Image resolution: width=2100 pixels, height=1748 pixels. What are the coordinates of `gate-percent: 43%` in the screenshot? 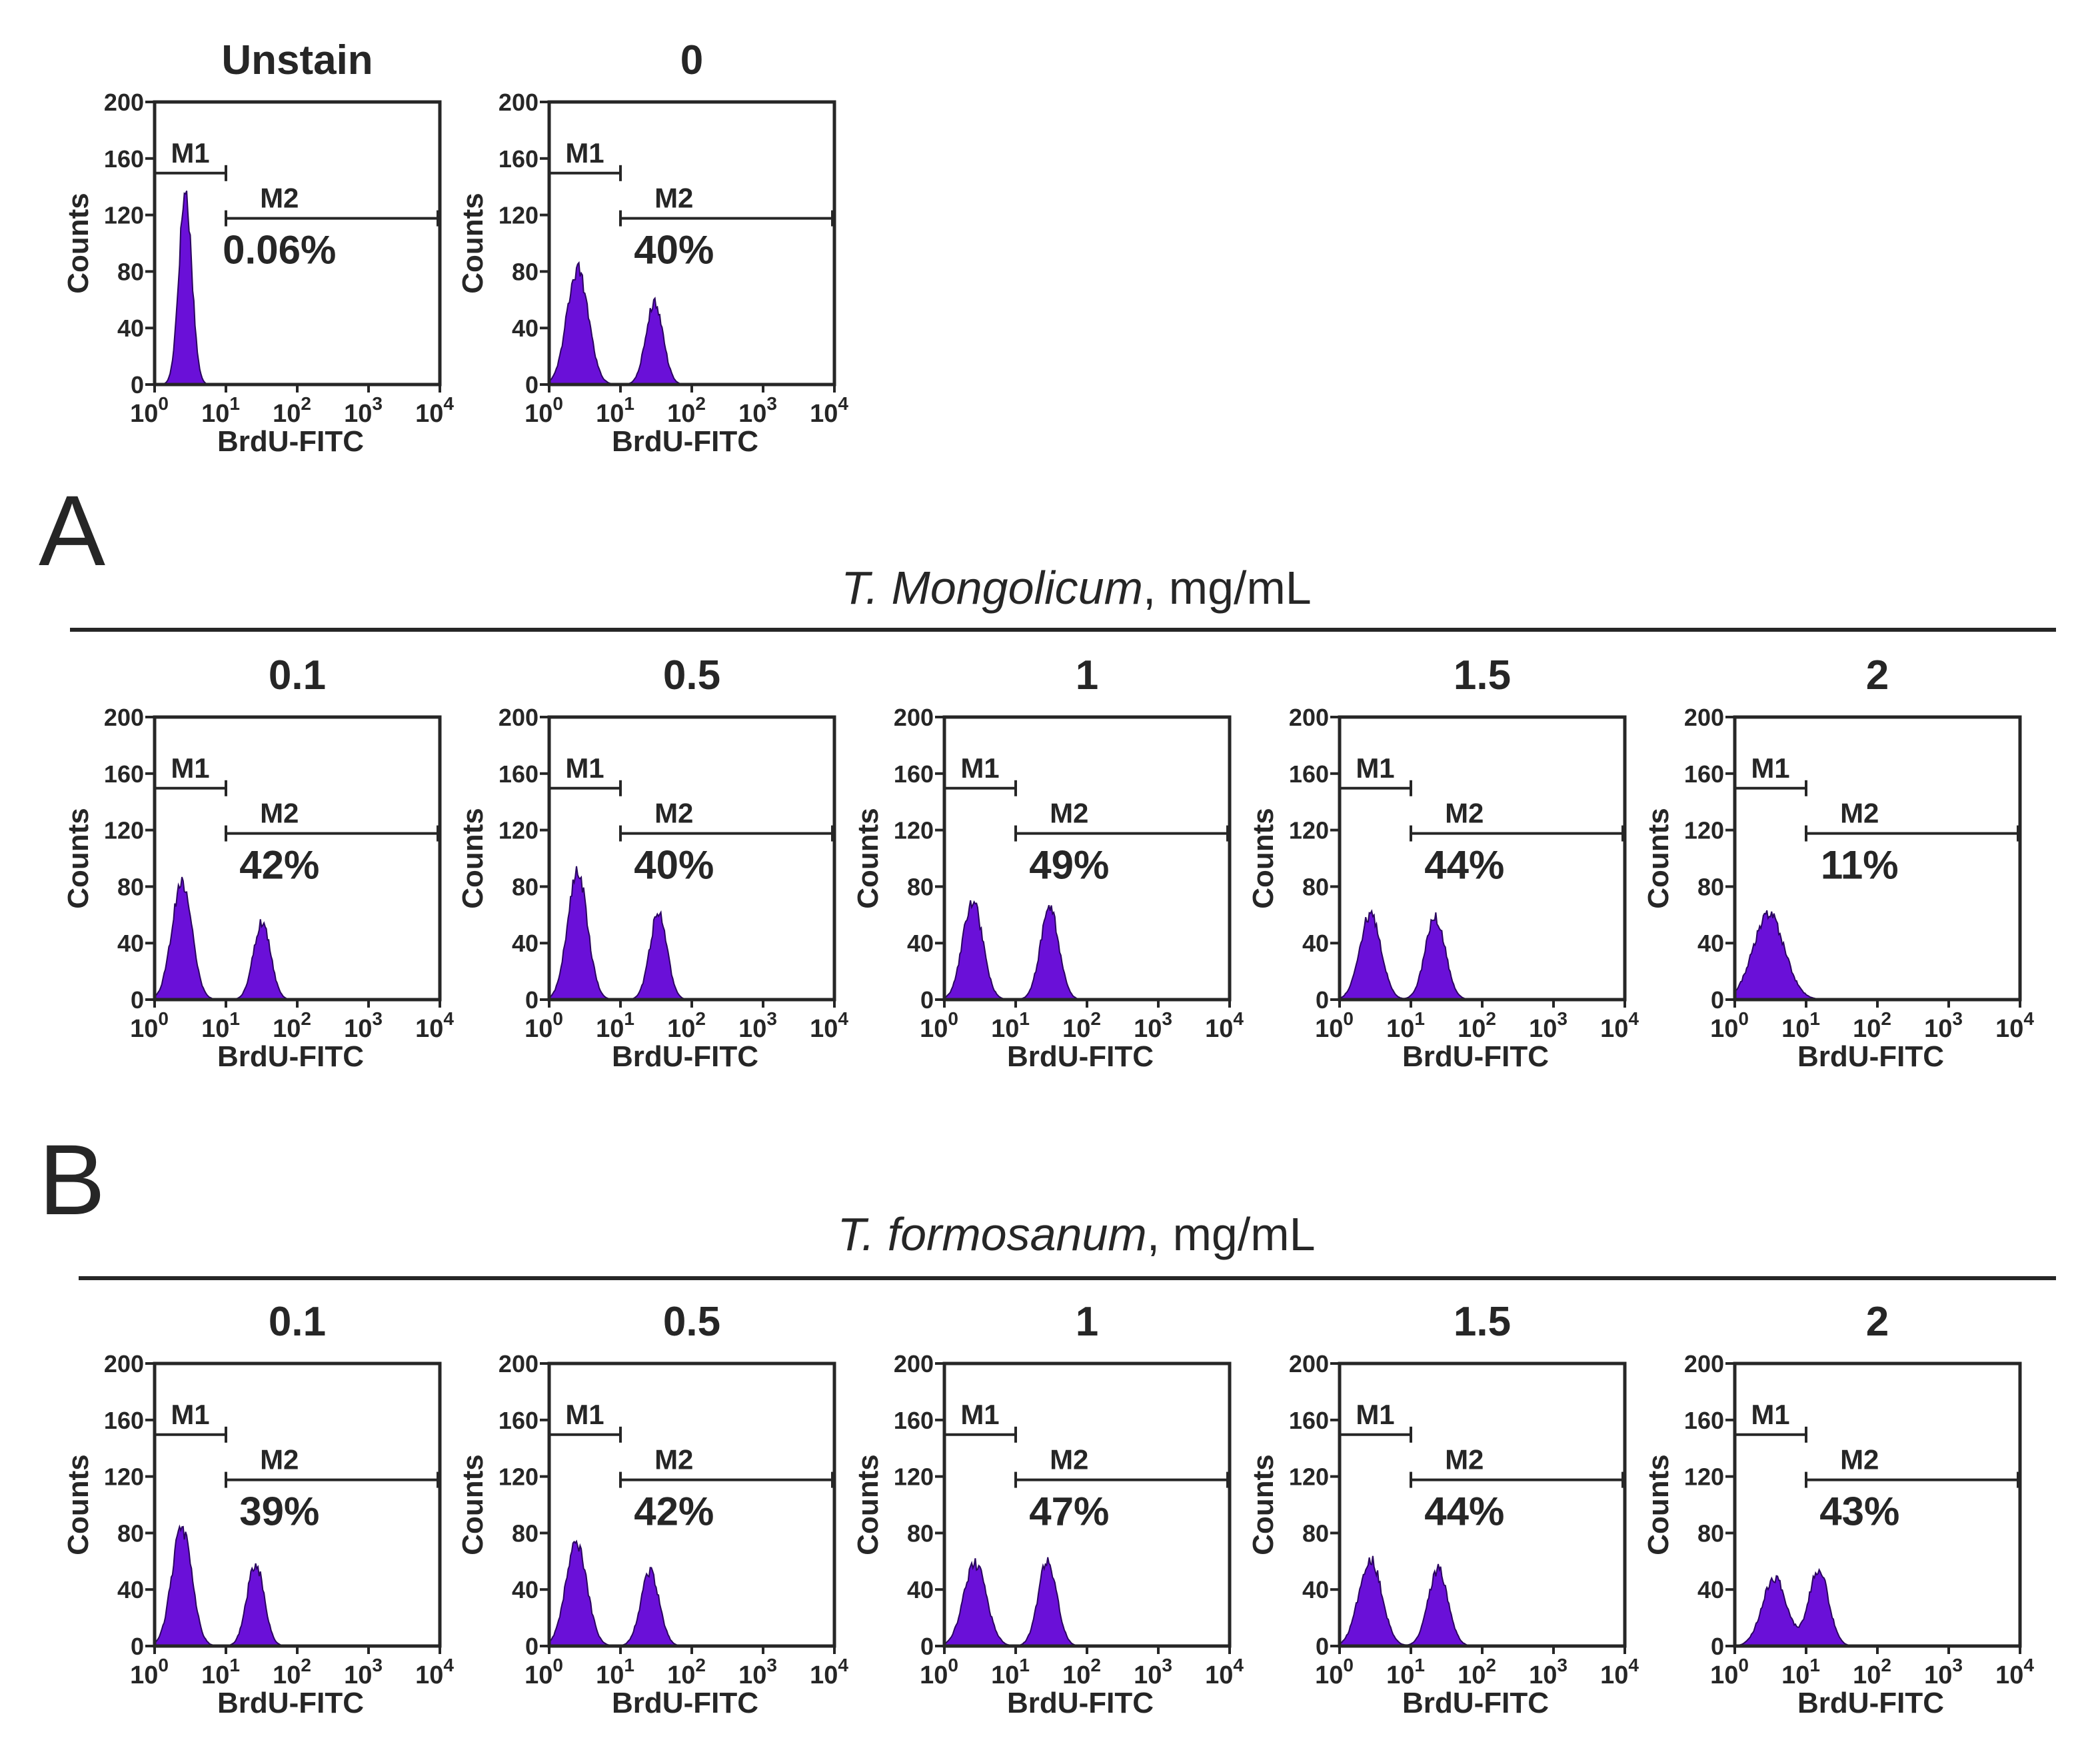 It's located at (1859, 1511).